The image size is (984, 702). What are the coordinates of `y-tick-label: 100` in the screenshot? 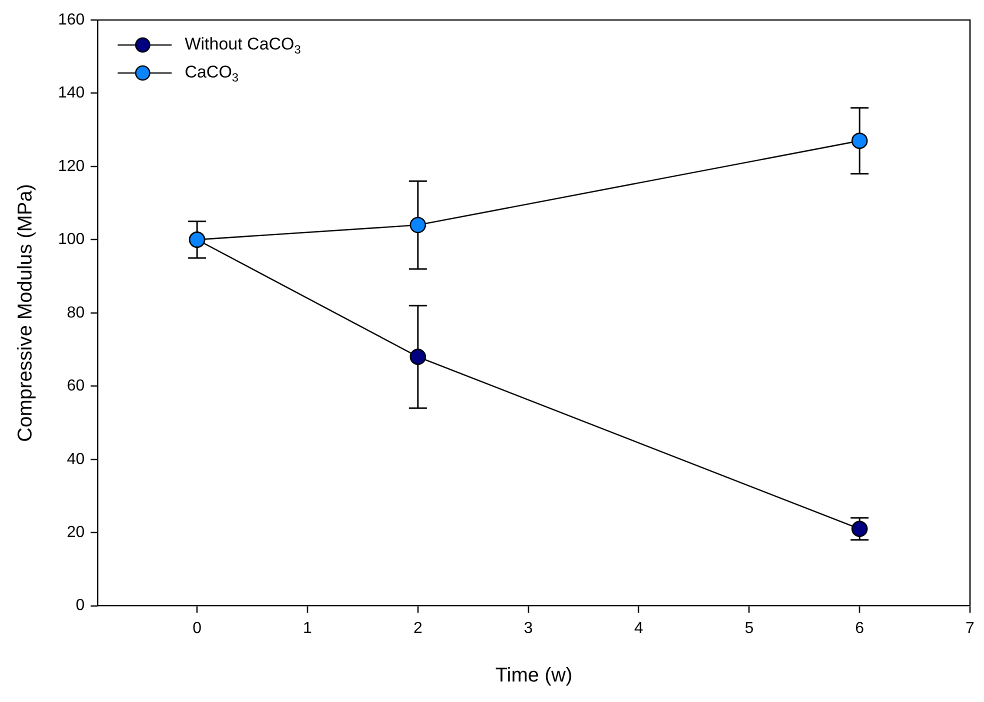 It's located at (71, 239).